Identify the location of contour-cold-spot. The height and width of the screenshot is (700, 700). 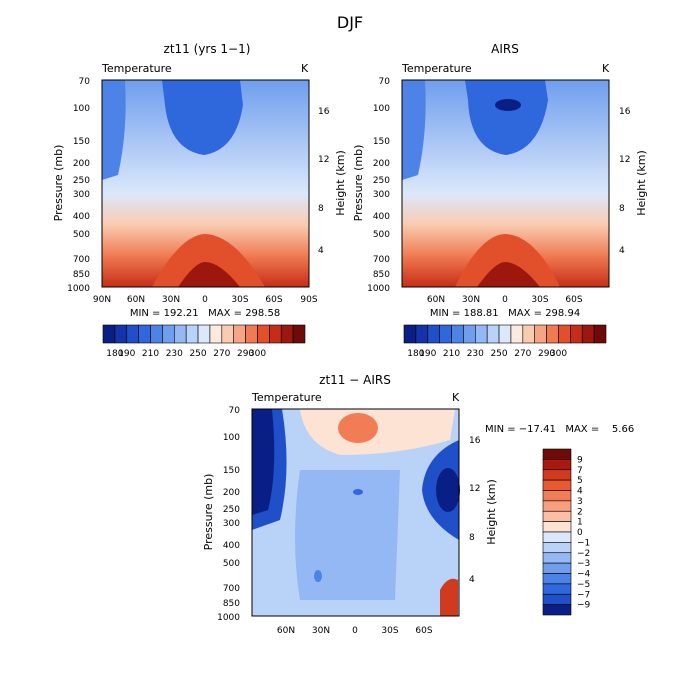
(358, 492).